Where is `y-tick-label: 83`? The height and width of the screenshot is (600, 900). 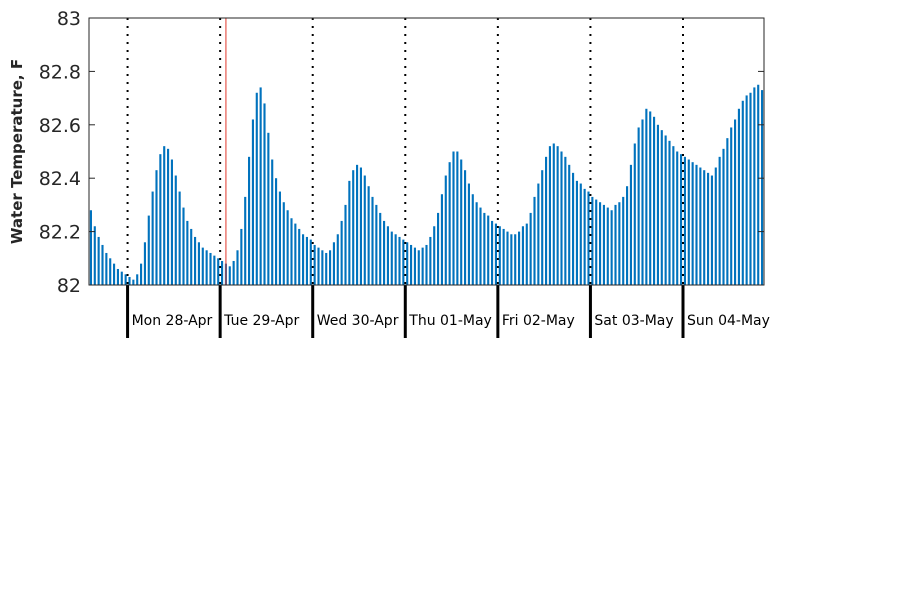
y-tick-label: 83 is located at coordinates (69, 19).